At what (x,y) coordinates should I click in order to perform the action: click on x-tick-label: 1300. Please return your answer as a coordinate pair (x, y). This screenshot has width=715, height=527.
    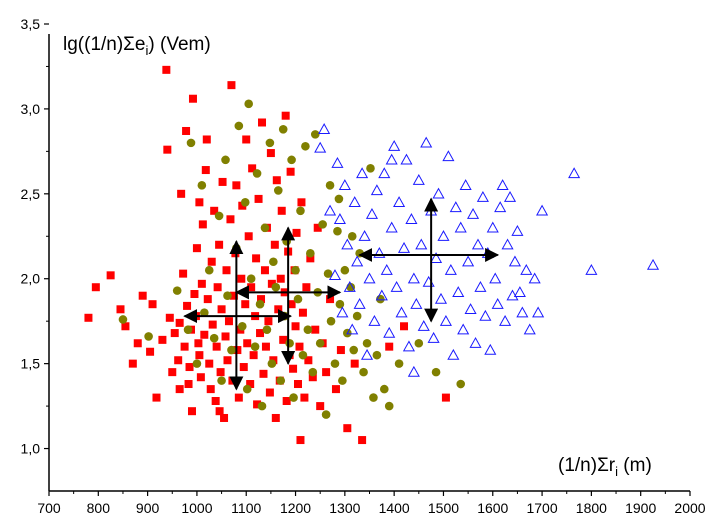
    Looking at the image, I should click on (344, 508).